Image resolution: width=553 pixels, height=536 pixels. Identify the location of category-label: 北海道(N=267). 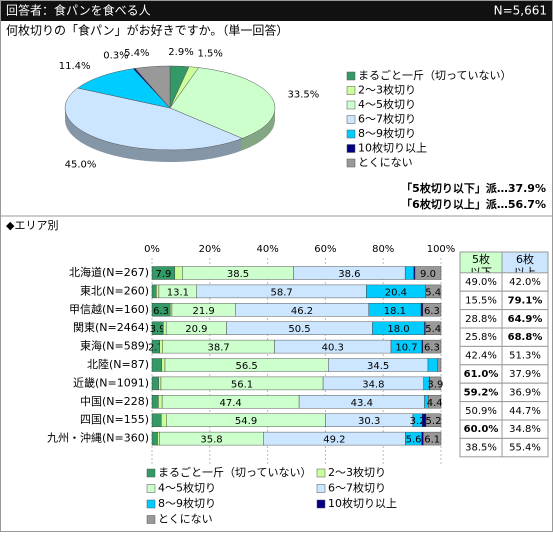
(109, 272).